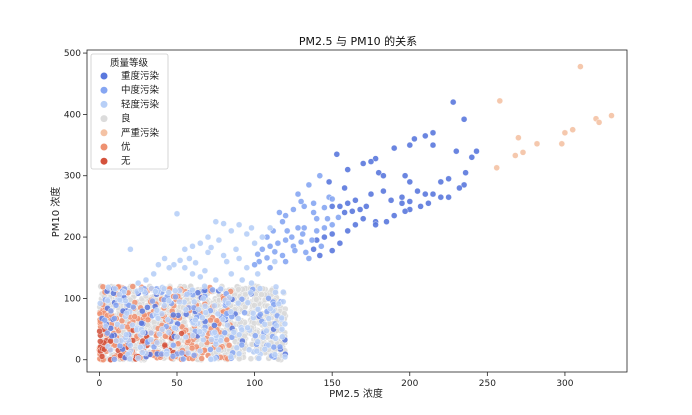 This screenshot has height=415, width=692. I want to click on chart-title: PM2.5 与 PM10 的关系, so click(358, 41).